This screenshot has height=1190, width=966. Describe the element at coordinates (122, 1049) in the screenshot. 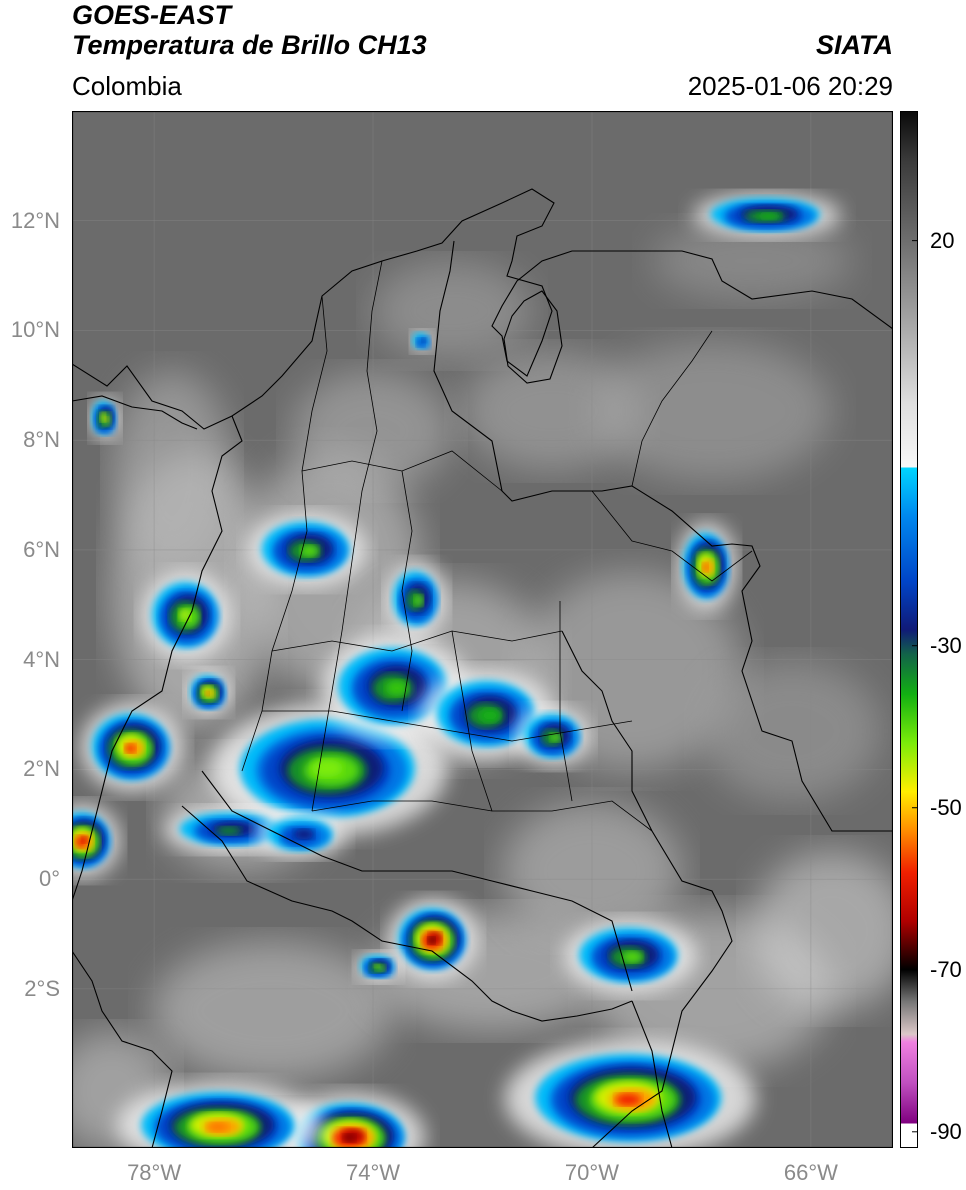

I see `ecuador-coast` at that location.